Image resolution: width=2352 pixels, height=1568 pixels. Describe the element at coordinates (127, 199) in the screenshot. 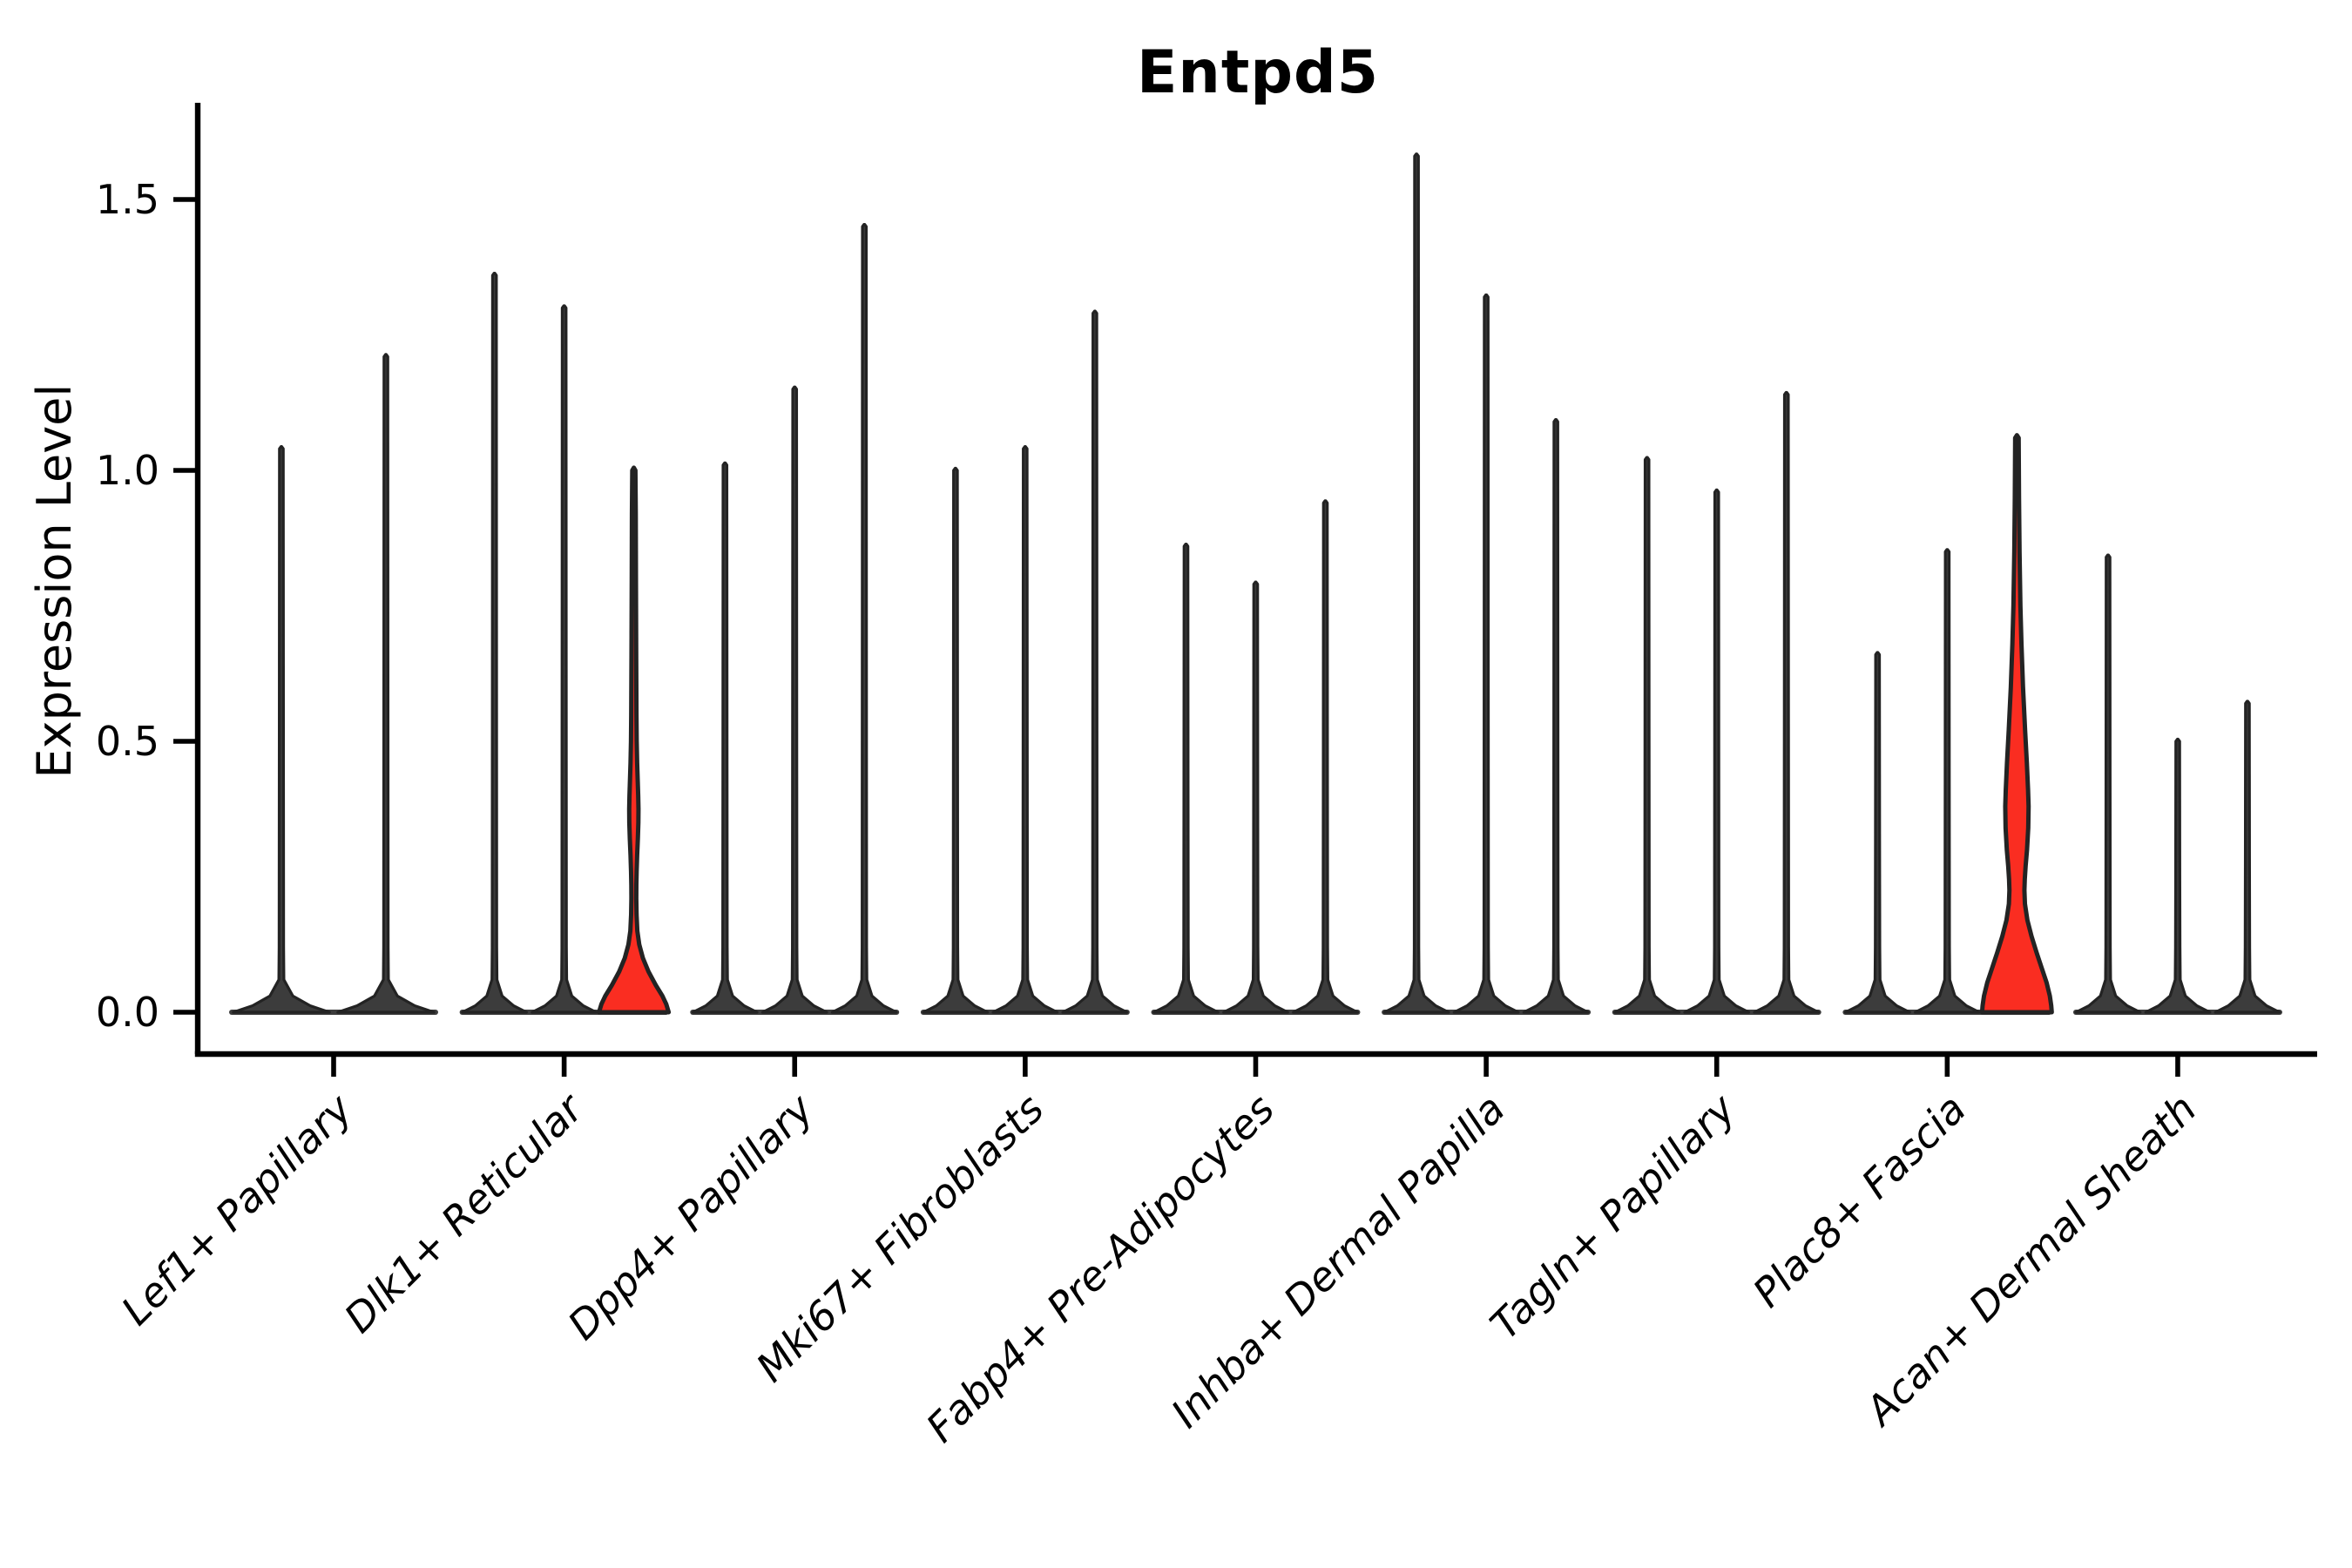

I see `y-tick-label: 1.5` at that location.